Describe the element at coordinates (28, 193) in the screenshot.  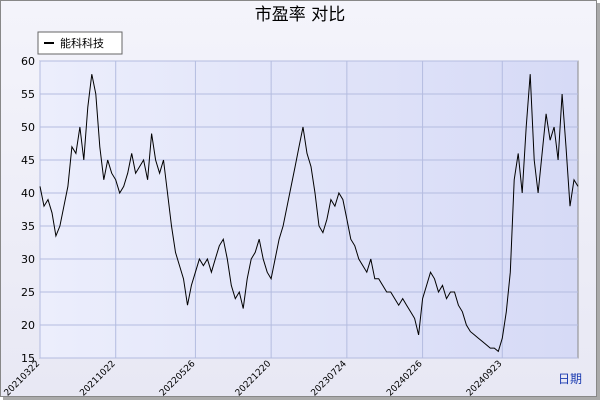
I see `y-tick-label: 40` at that location.